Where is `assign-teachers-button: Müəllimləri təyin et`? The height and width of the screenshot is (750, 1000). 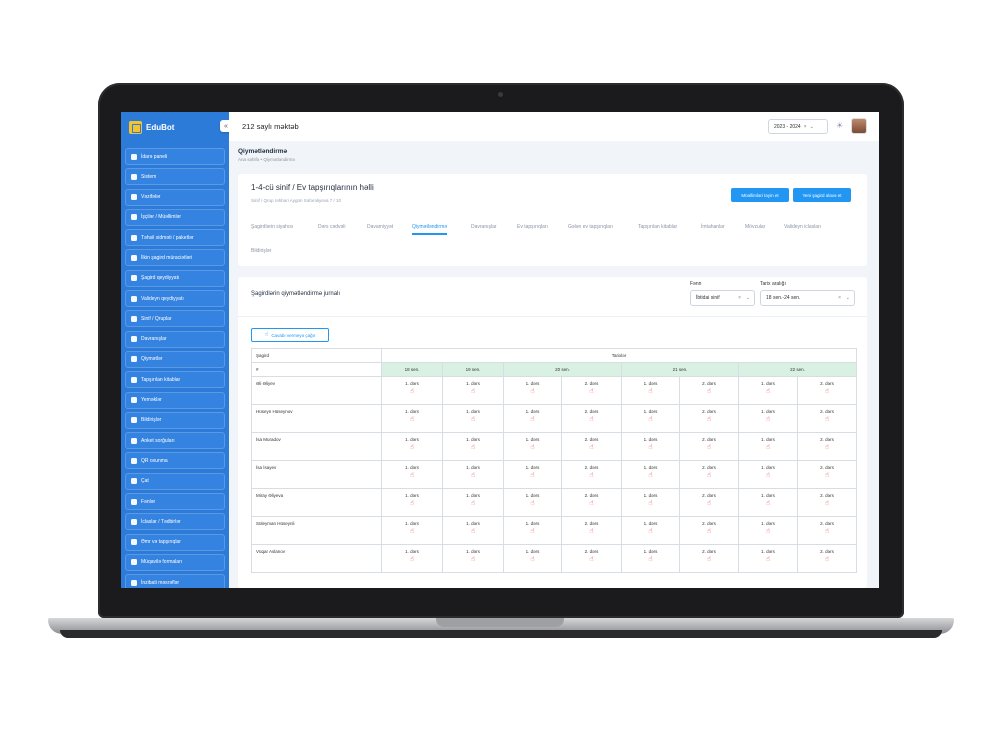
assign-teachers-button: Müəllimləri təyin et is located at coordinates (760, 195).